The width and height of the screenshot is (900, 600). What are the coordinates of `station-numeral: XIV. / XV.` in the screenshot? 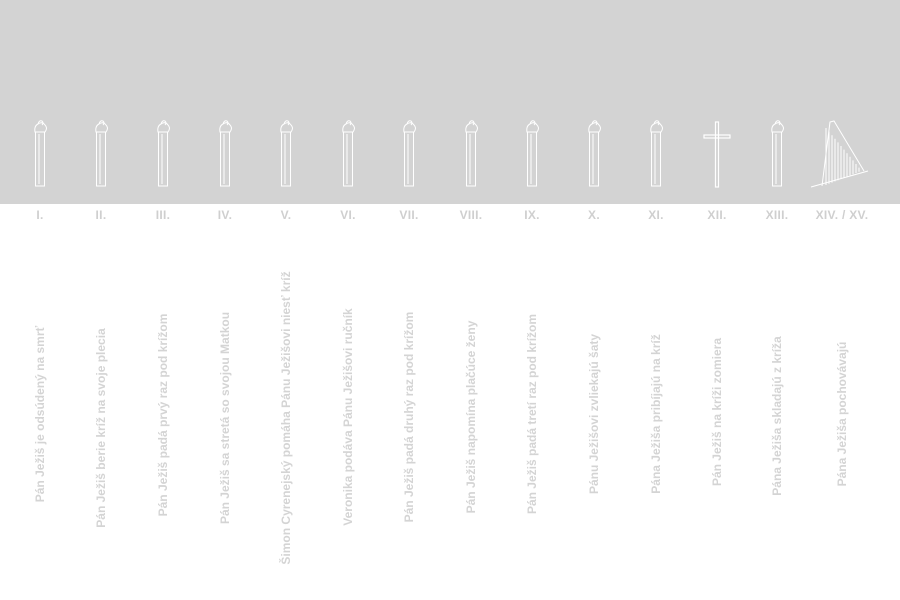 It's located at (842, 215).